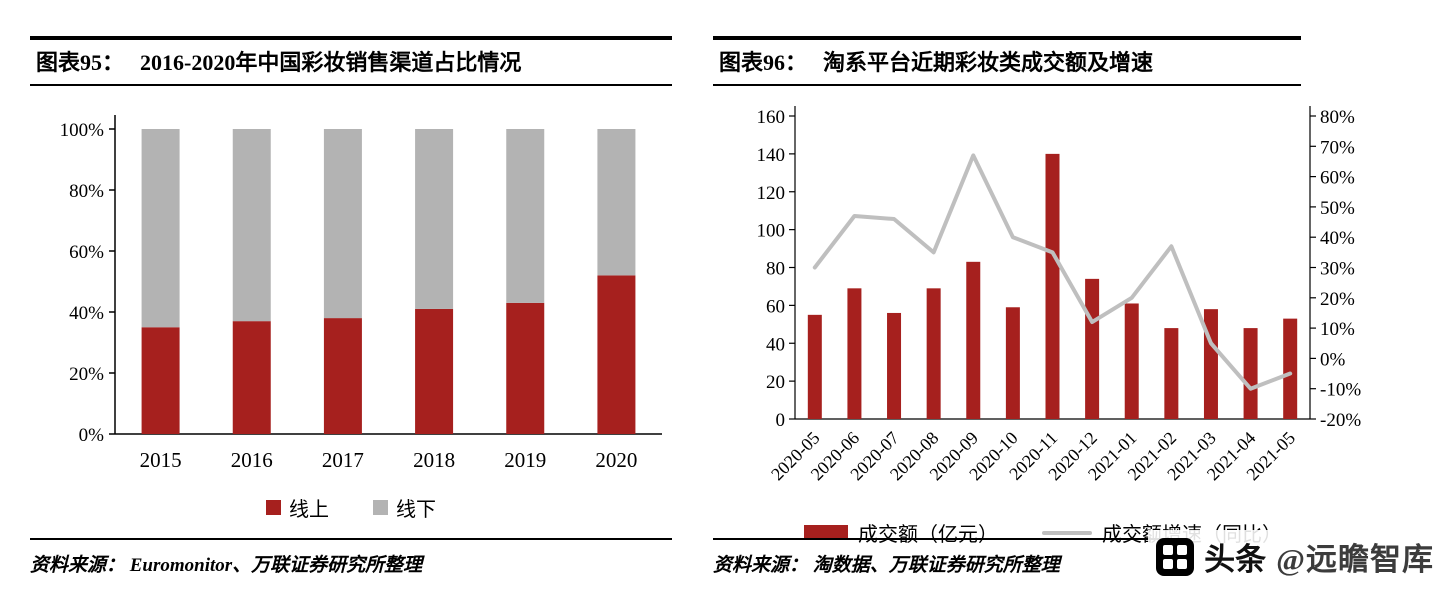  What do you see at coordinates (826, 532) in the screenshot?
I see `gmv-legend-swatch-icon` at bounding box center [826, 532].